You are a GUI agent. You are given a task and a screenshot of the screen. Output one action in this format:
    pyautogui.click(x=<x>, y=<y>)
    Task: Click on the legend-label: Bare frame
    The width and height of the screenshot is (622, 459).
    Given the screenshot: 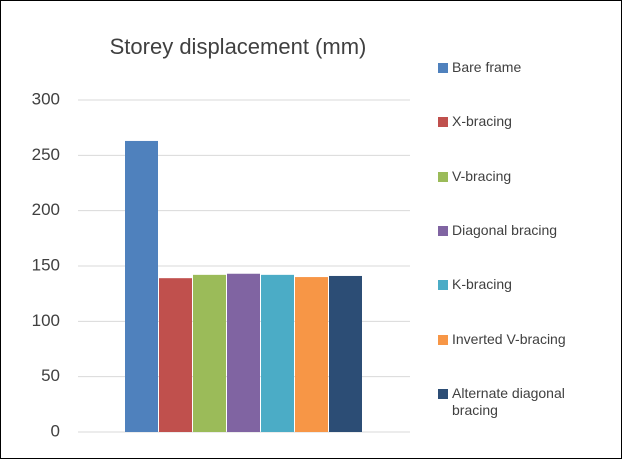 What is the action you would take?
    pyautogui.click(x=487, y=67)
    